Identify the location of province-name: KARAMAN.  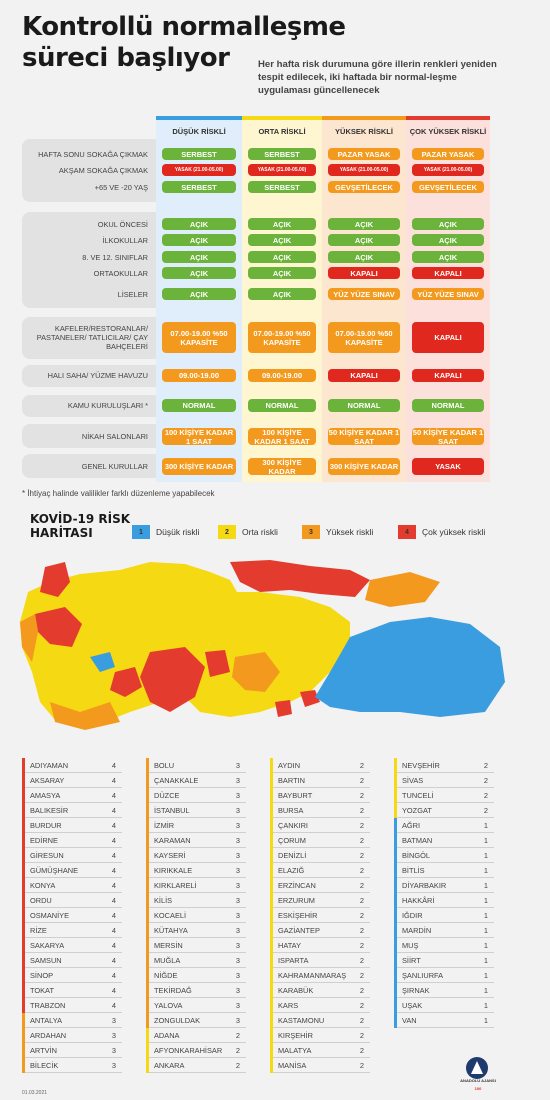
(172, 840).